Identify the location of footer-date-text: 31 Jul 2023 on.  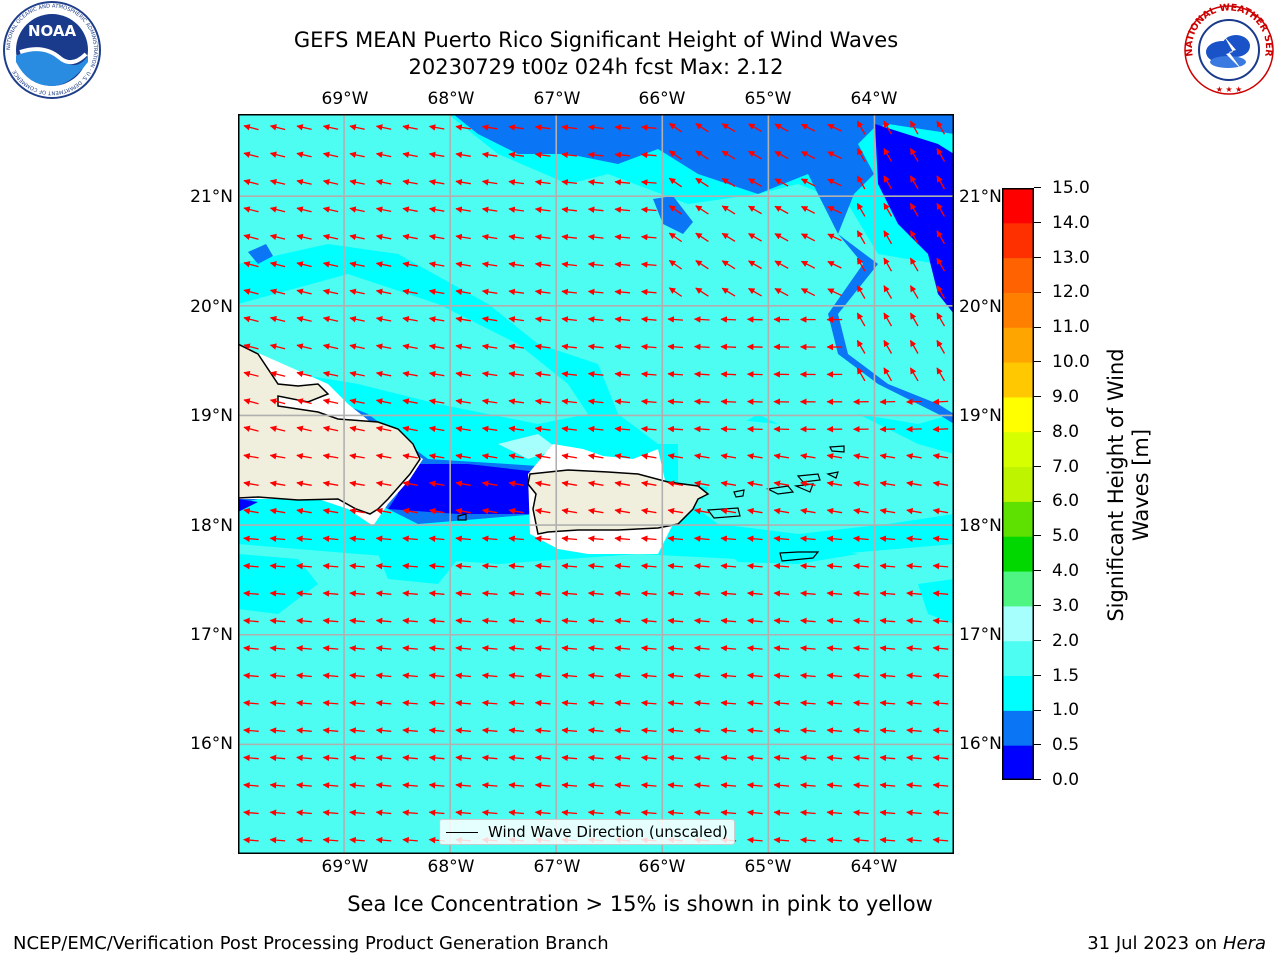
(1155, 943).